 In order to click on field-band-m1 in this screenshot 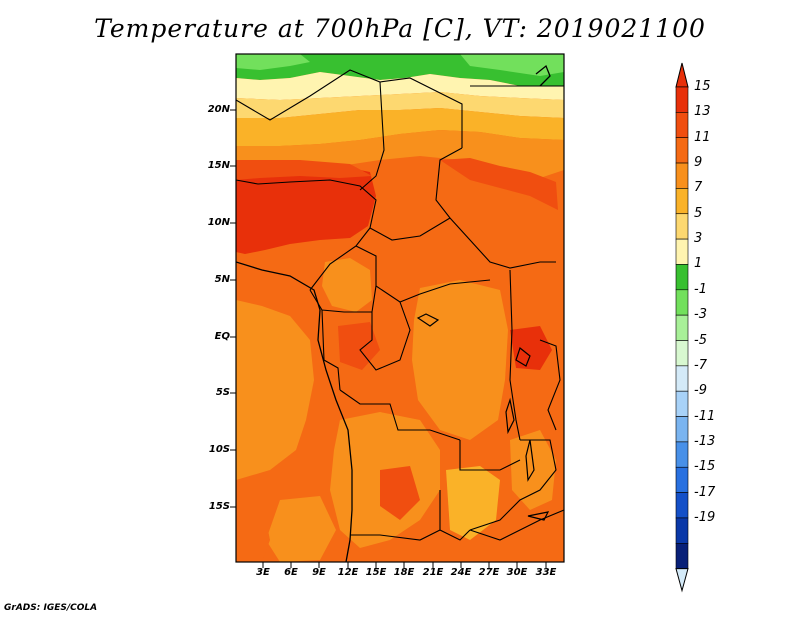, I will do `click(273, 62)`.